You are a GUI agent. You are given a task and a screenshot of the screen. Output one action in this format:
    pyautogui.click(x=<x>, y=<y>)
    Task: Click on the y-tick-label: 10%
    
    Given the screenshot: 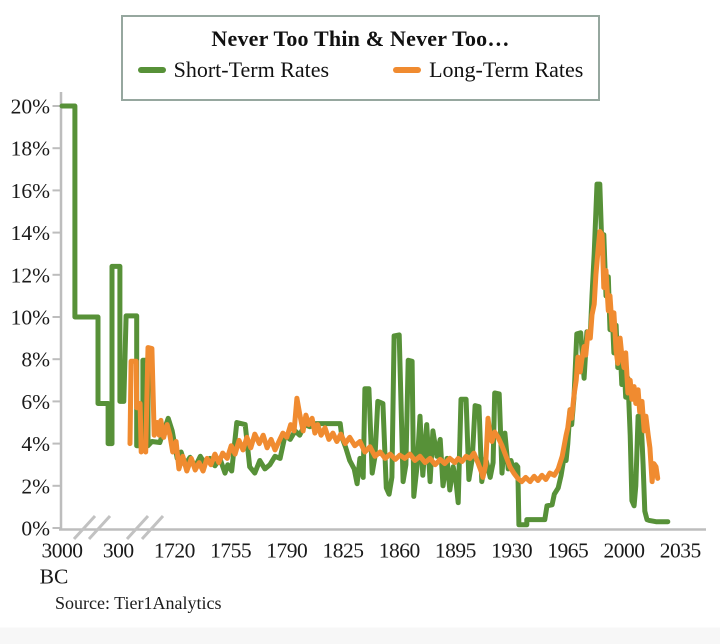 What is the action you would take?
    pyautogui.click(x=31, y=318)
    